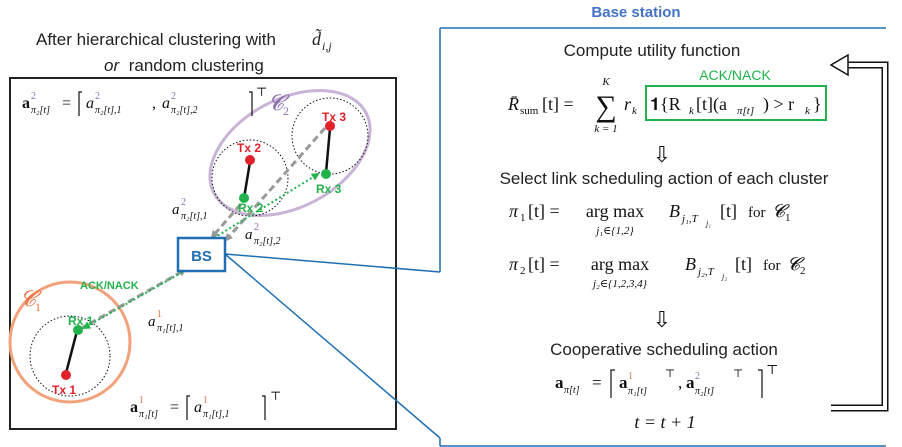 This screenshot has height=447, width=902. What do you see at coordinates (664, 422) in the screenshot?
I see `equation-time-step: t = t + 1` at bounding box center [664, 422].